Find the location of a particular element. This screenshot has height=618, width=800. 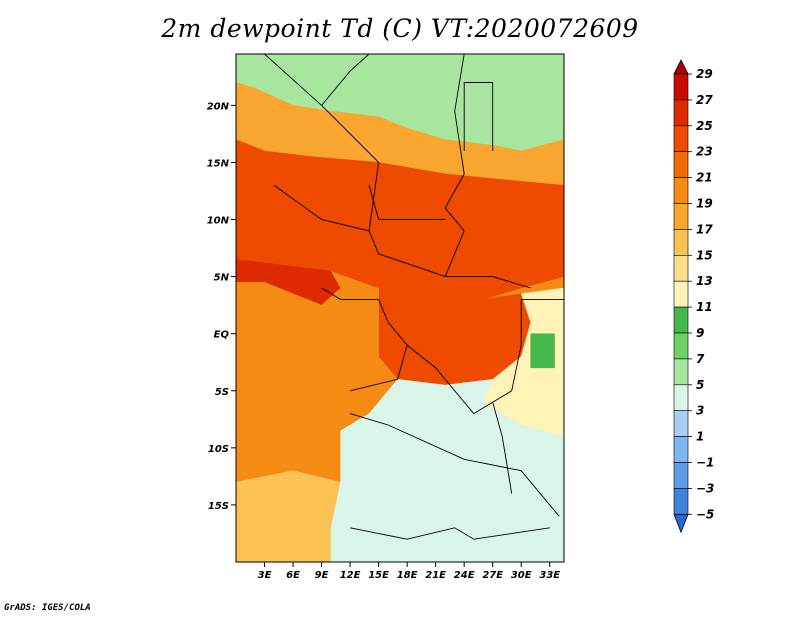

y-tick-label: 15S is located at coordinates (218, 506).